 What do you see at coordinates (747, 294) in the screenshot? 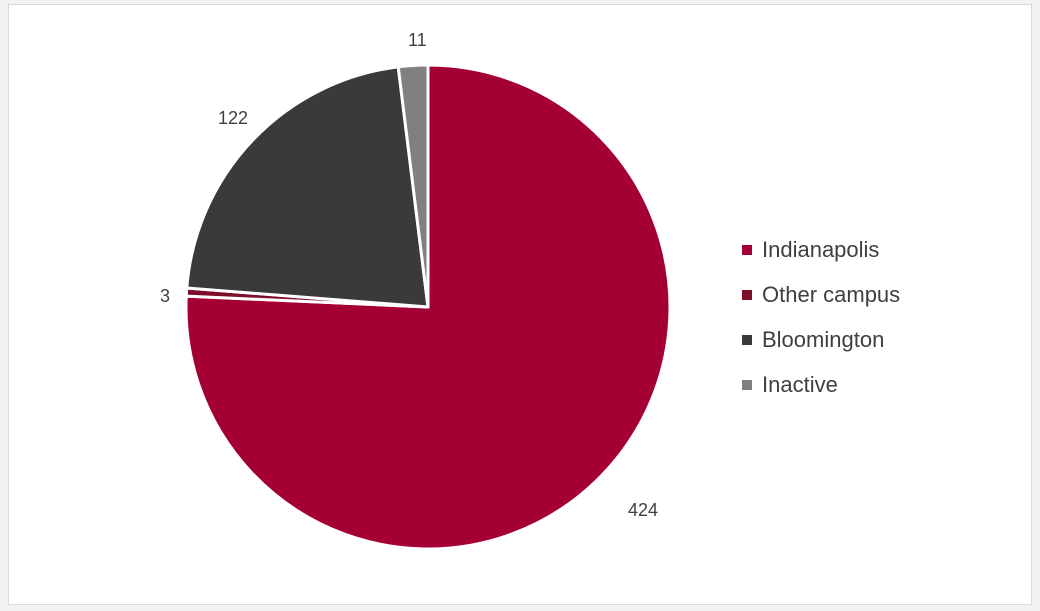
I see `legend-swatch-other-campus` at bounding box center [747, 294].